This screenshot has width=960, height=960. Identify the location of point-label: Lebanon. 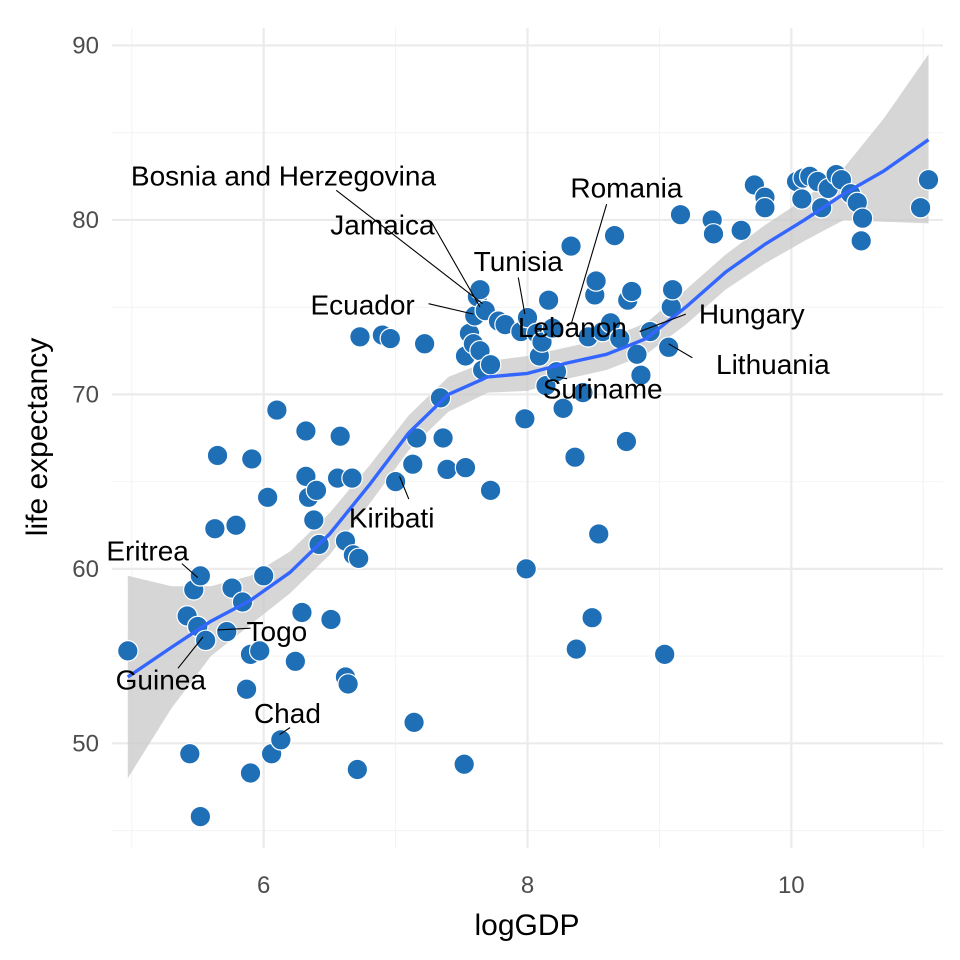
(572, 327).